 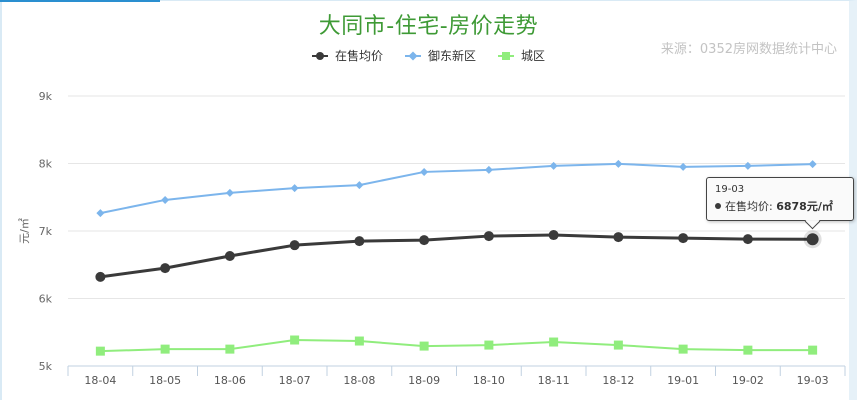 I want to click on legend-label: 御东新区, so click(x=451, y=56).